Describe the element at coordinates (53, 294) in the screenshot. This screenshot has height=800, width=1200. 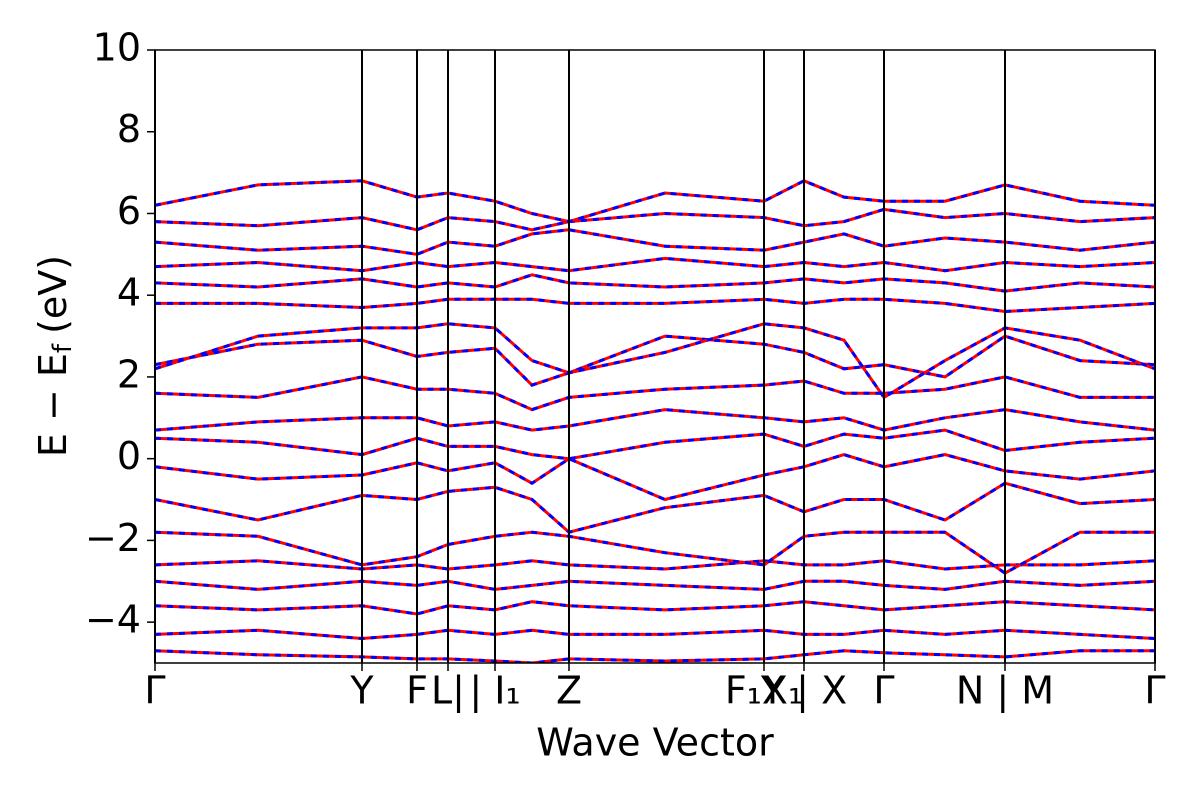
I see `y-label-unit: (eV)` at that location.